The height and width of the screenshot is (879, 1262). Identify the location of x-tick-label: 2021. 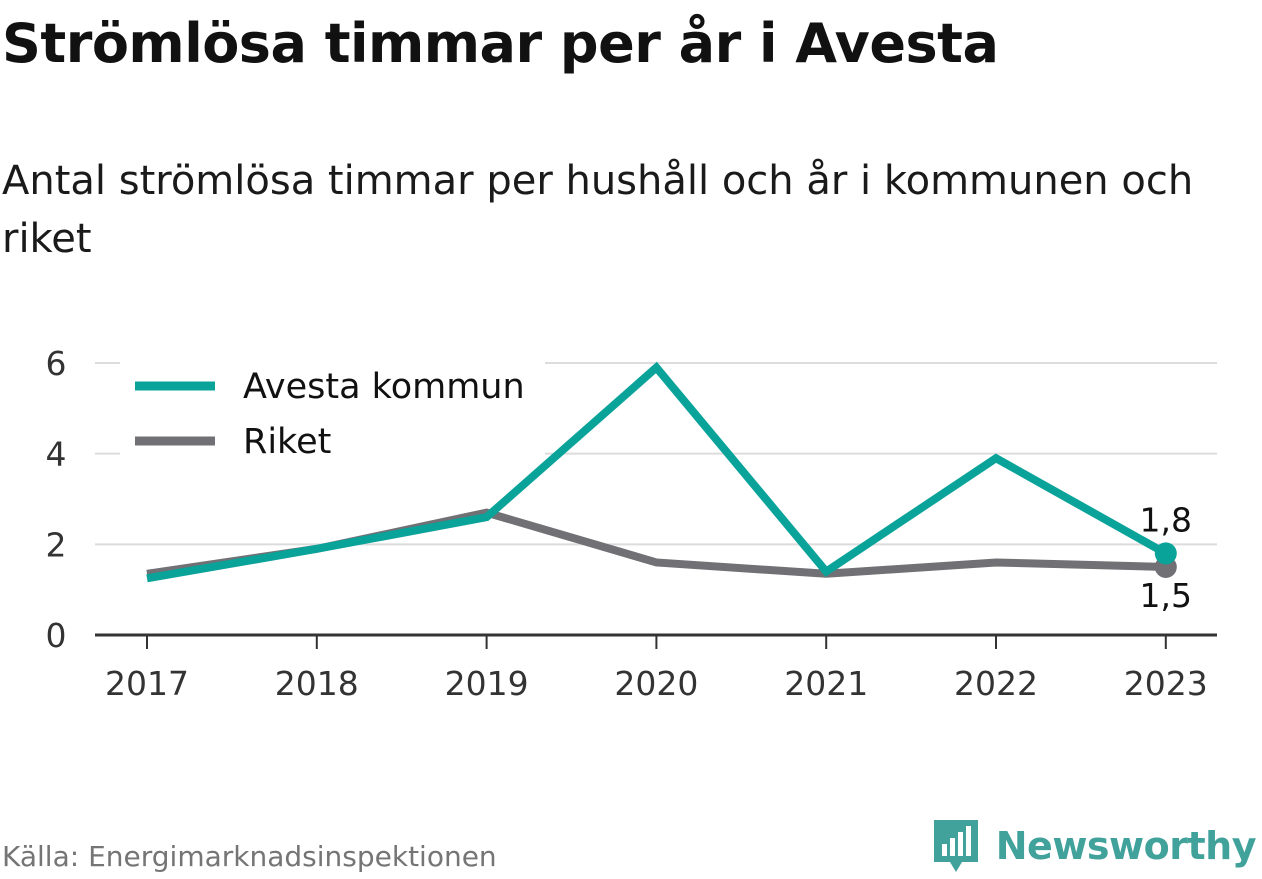
(826, 683).